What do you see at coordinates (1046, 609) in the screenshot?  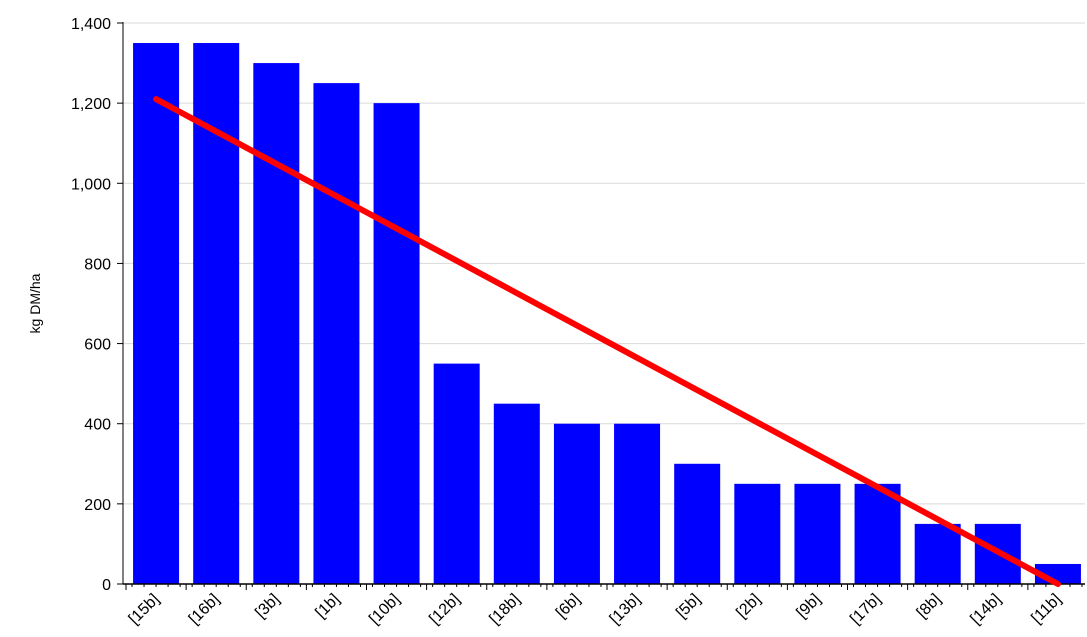 I see `x-tick-label: [11b]` at bounding box center [1046, 609].